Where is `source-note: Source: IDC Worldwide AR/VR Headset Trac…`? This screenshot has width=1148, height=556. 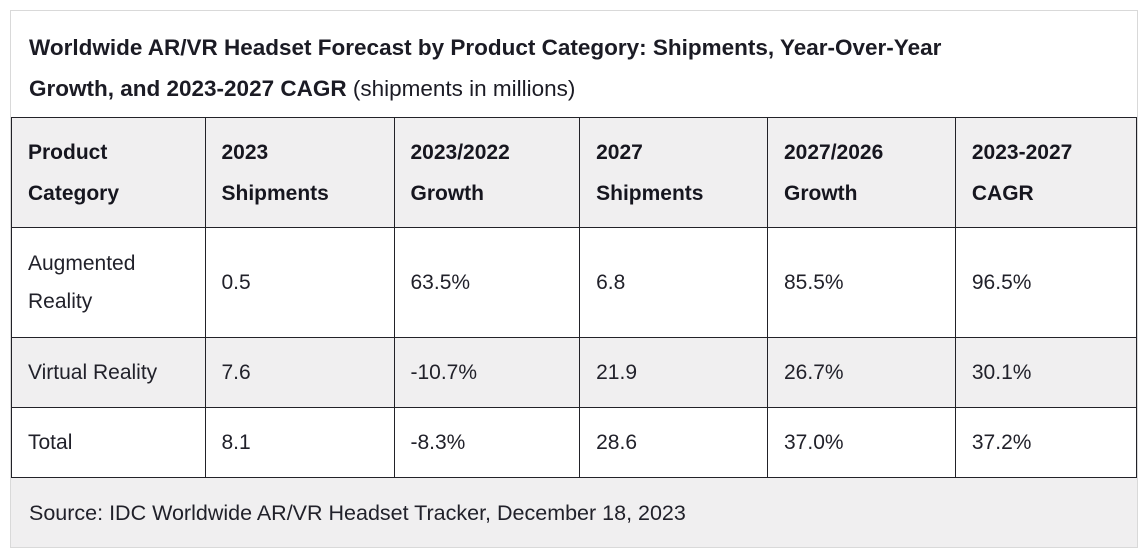
source-note: Source: IDC Worldwide AR/VR Headset Trac… is located at coordinates (574, 512).